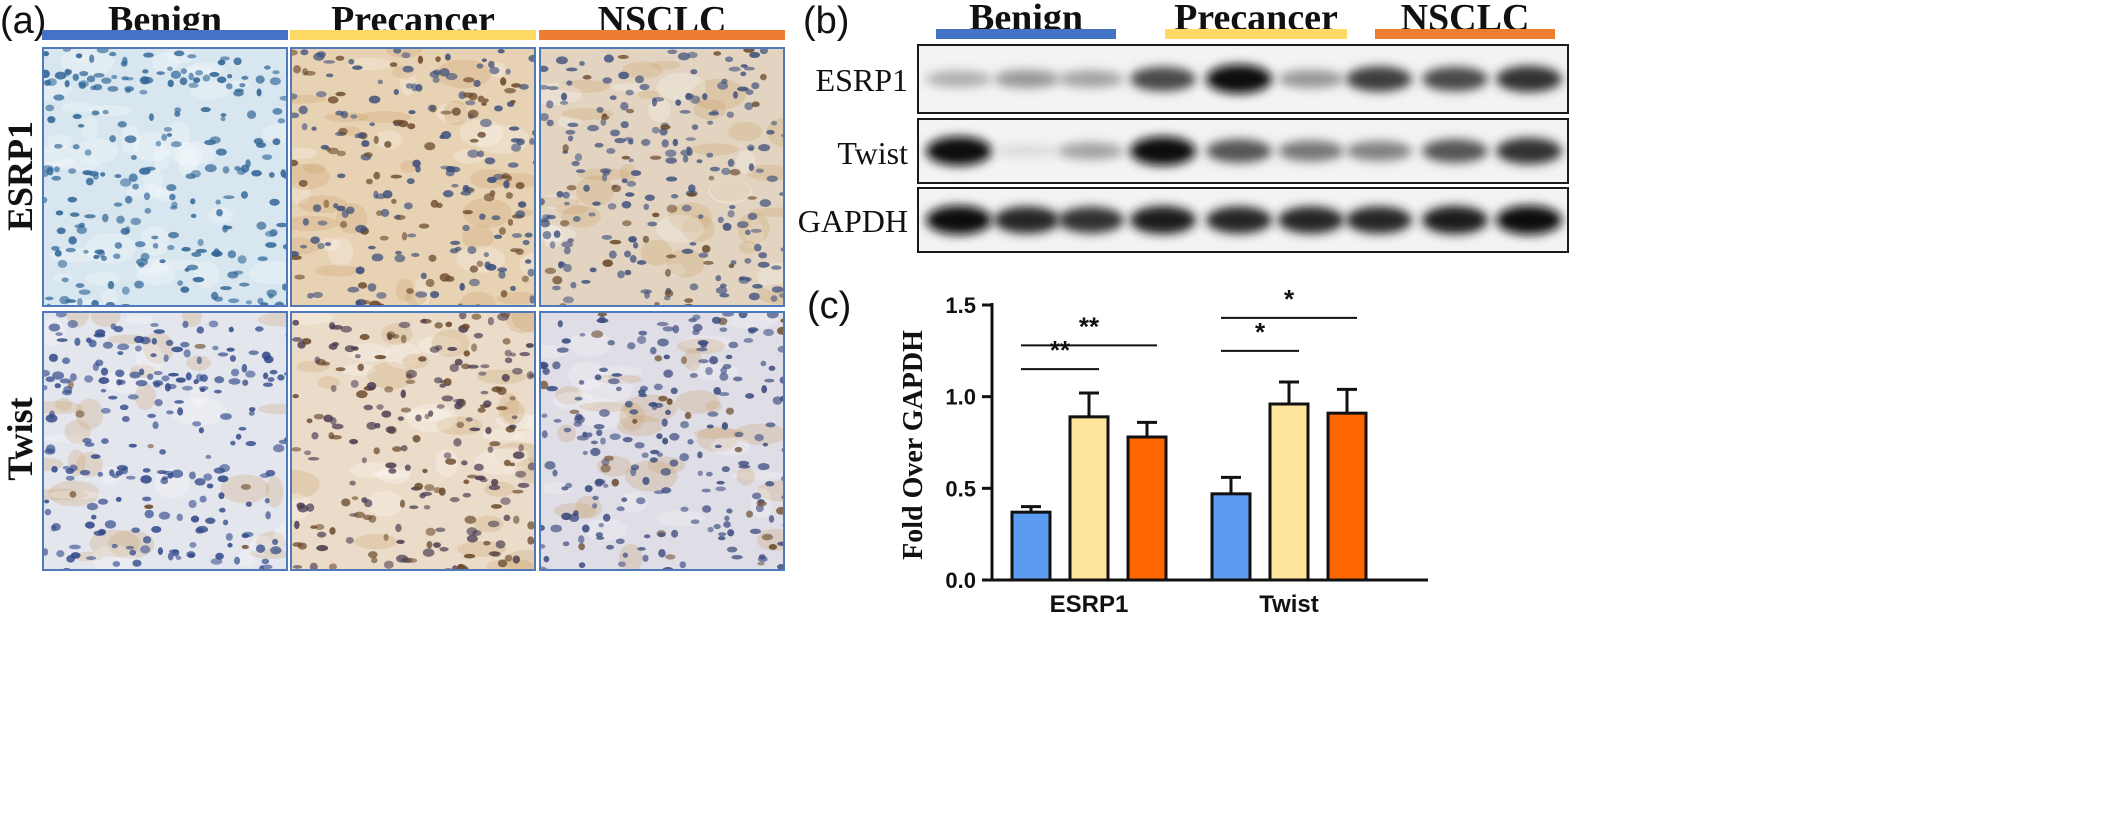  I want to click on panel-a-bar-benign, so click(165, 35).